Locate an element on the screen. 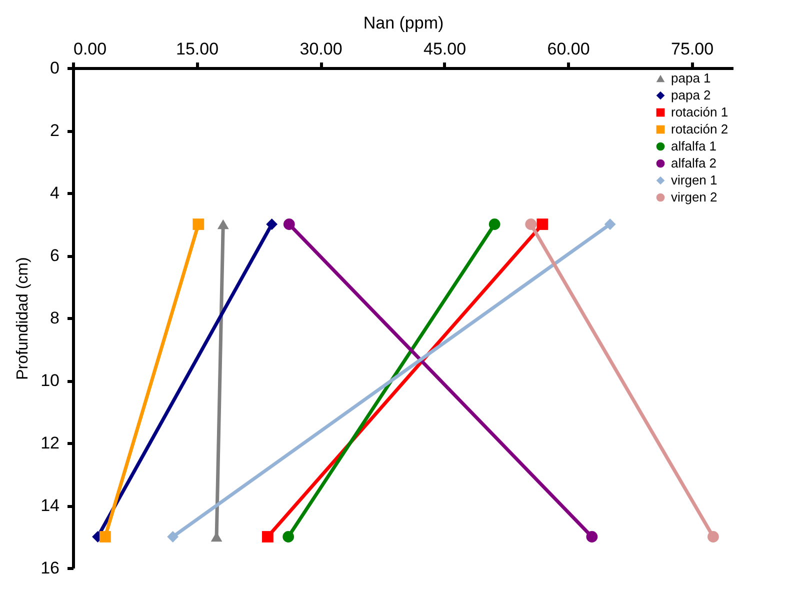 The width and height of the screenshot is (805, 611). y-tick-label: 12 is located at coordinates (50, 443).